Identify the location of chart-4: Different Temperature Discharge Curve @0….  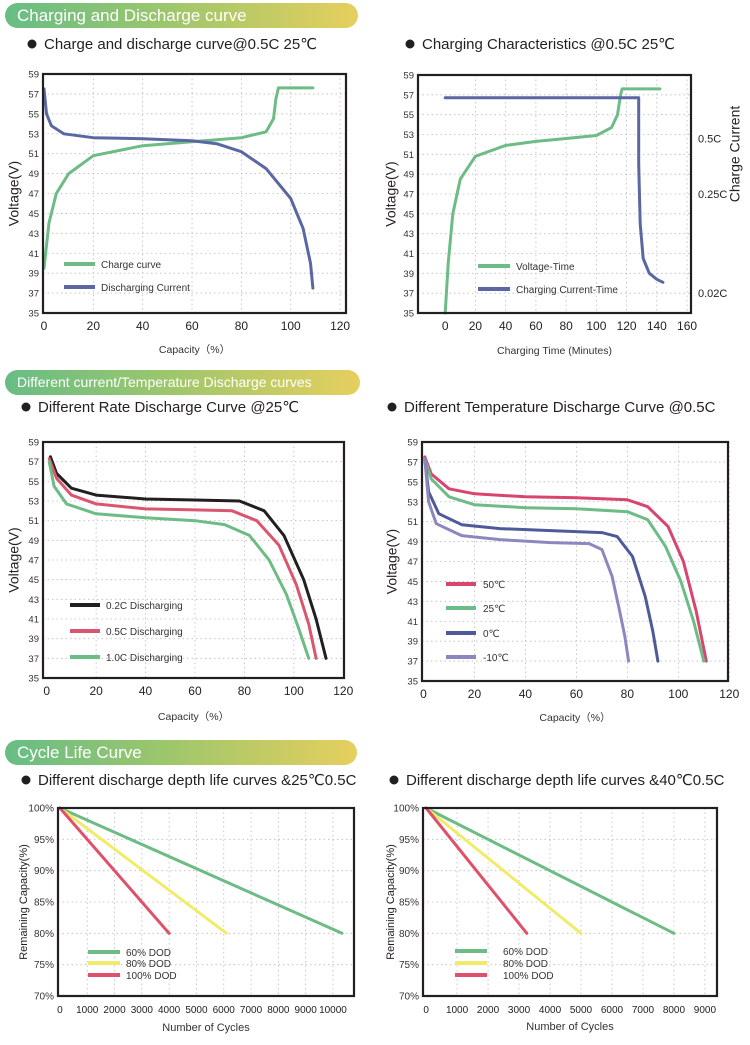
(562, 561).